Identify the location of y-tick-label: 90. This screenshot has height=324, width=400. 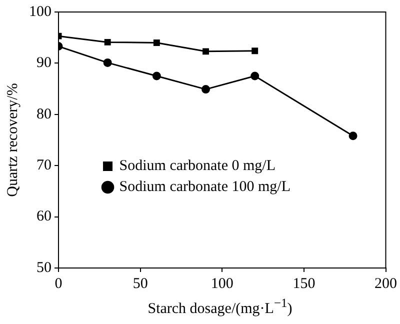
(44, 63).